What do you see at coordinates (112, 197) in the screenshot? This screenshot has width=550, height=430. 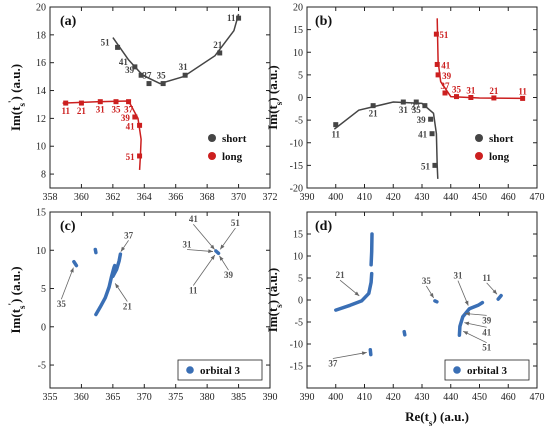 I see `x-tick-label: 362` at bounding box center [112, 197].